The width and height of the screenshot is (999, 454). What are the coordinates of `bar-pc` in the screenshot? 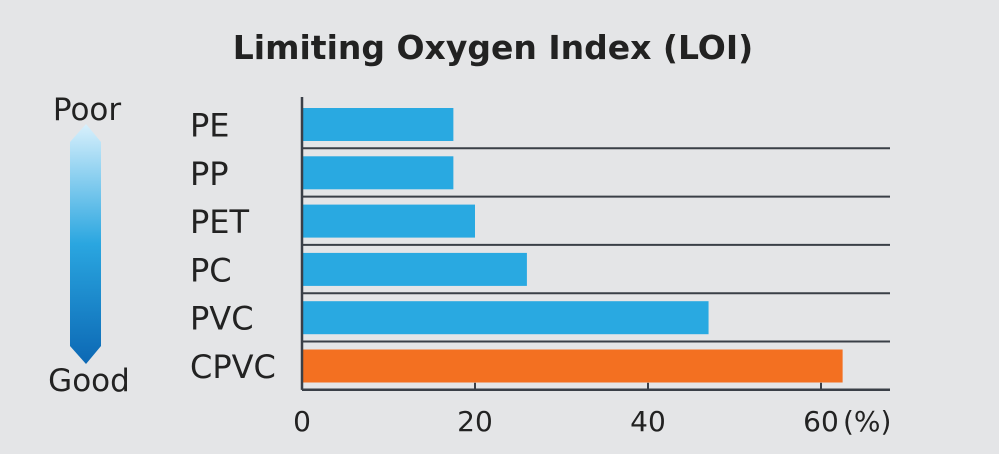 It's located at (414, 269).